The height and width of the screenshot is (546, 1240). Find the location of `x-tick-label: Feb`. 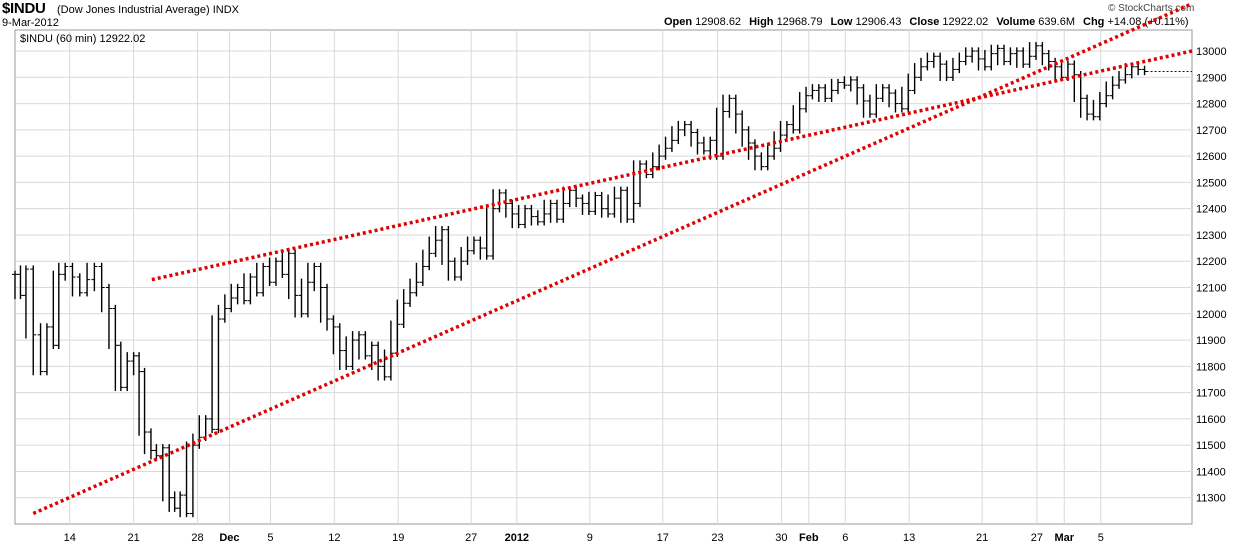

x-tick-label: Feb is located at coordinates (809, 538).